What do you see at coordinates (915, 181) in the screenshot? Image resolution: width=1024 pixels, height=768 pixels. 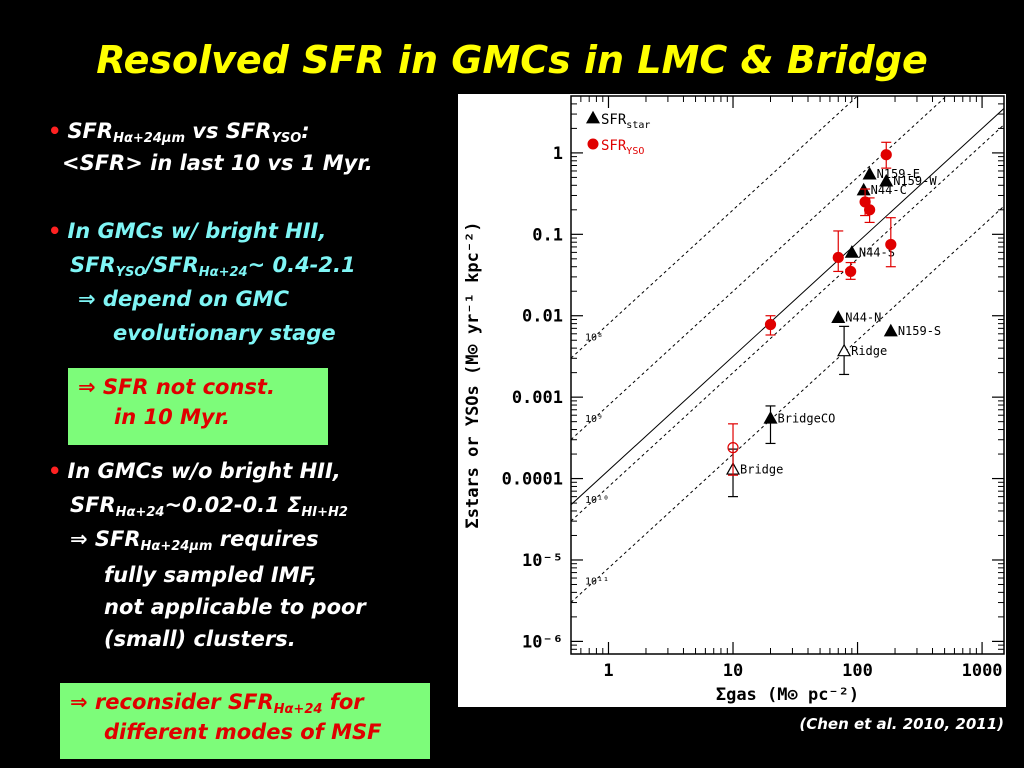 I see `point-label: N159-W` at bounding box center [915, 181].